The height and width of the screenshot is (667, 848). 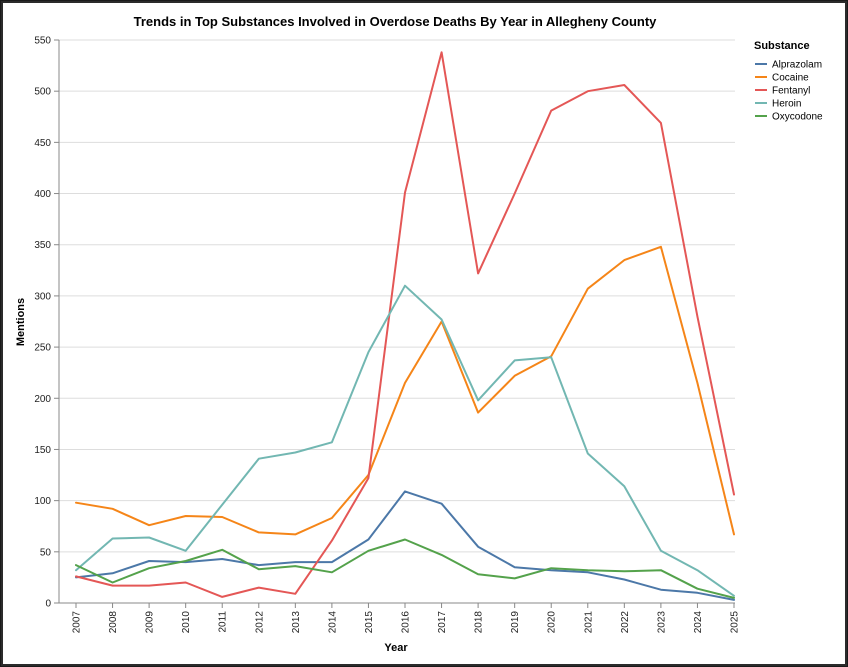 What do you see at coordinates (42, 194) in the screenshot?
I see `y-tick-label: 400` at bounding box center [42, 194].